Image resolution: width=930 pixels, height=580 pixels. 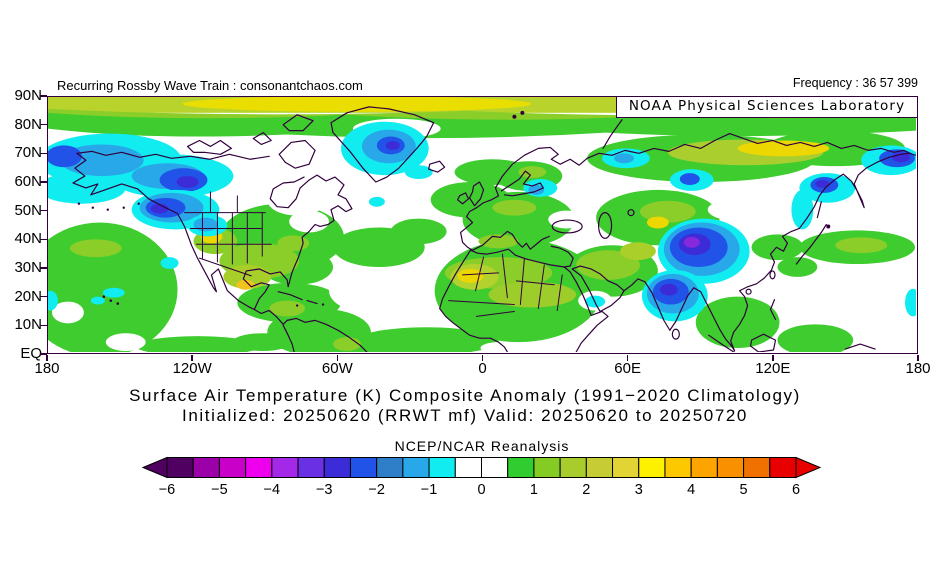 I want to click on coast-aral, so click(x=631, y=213).